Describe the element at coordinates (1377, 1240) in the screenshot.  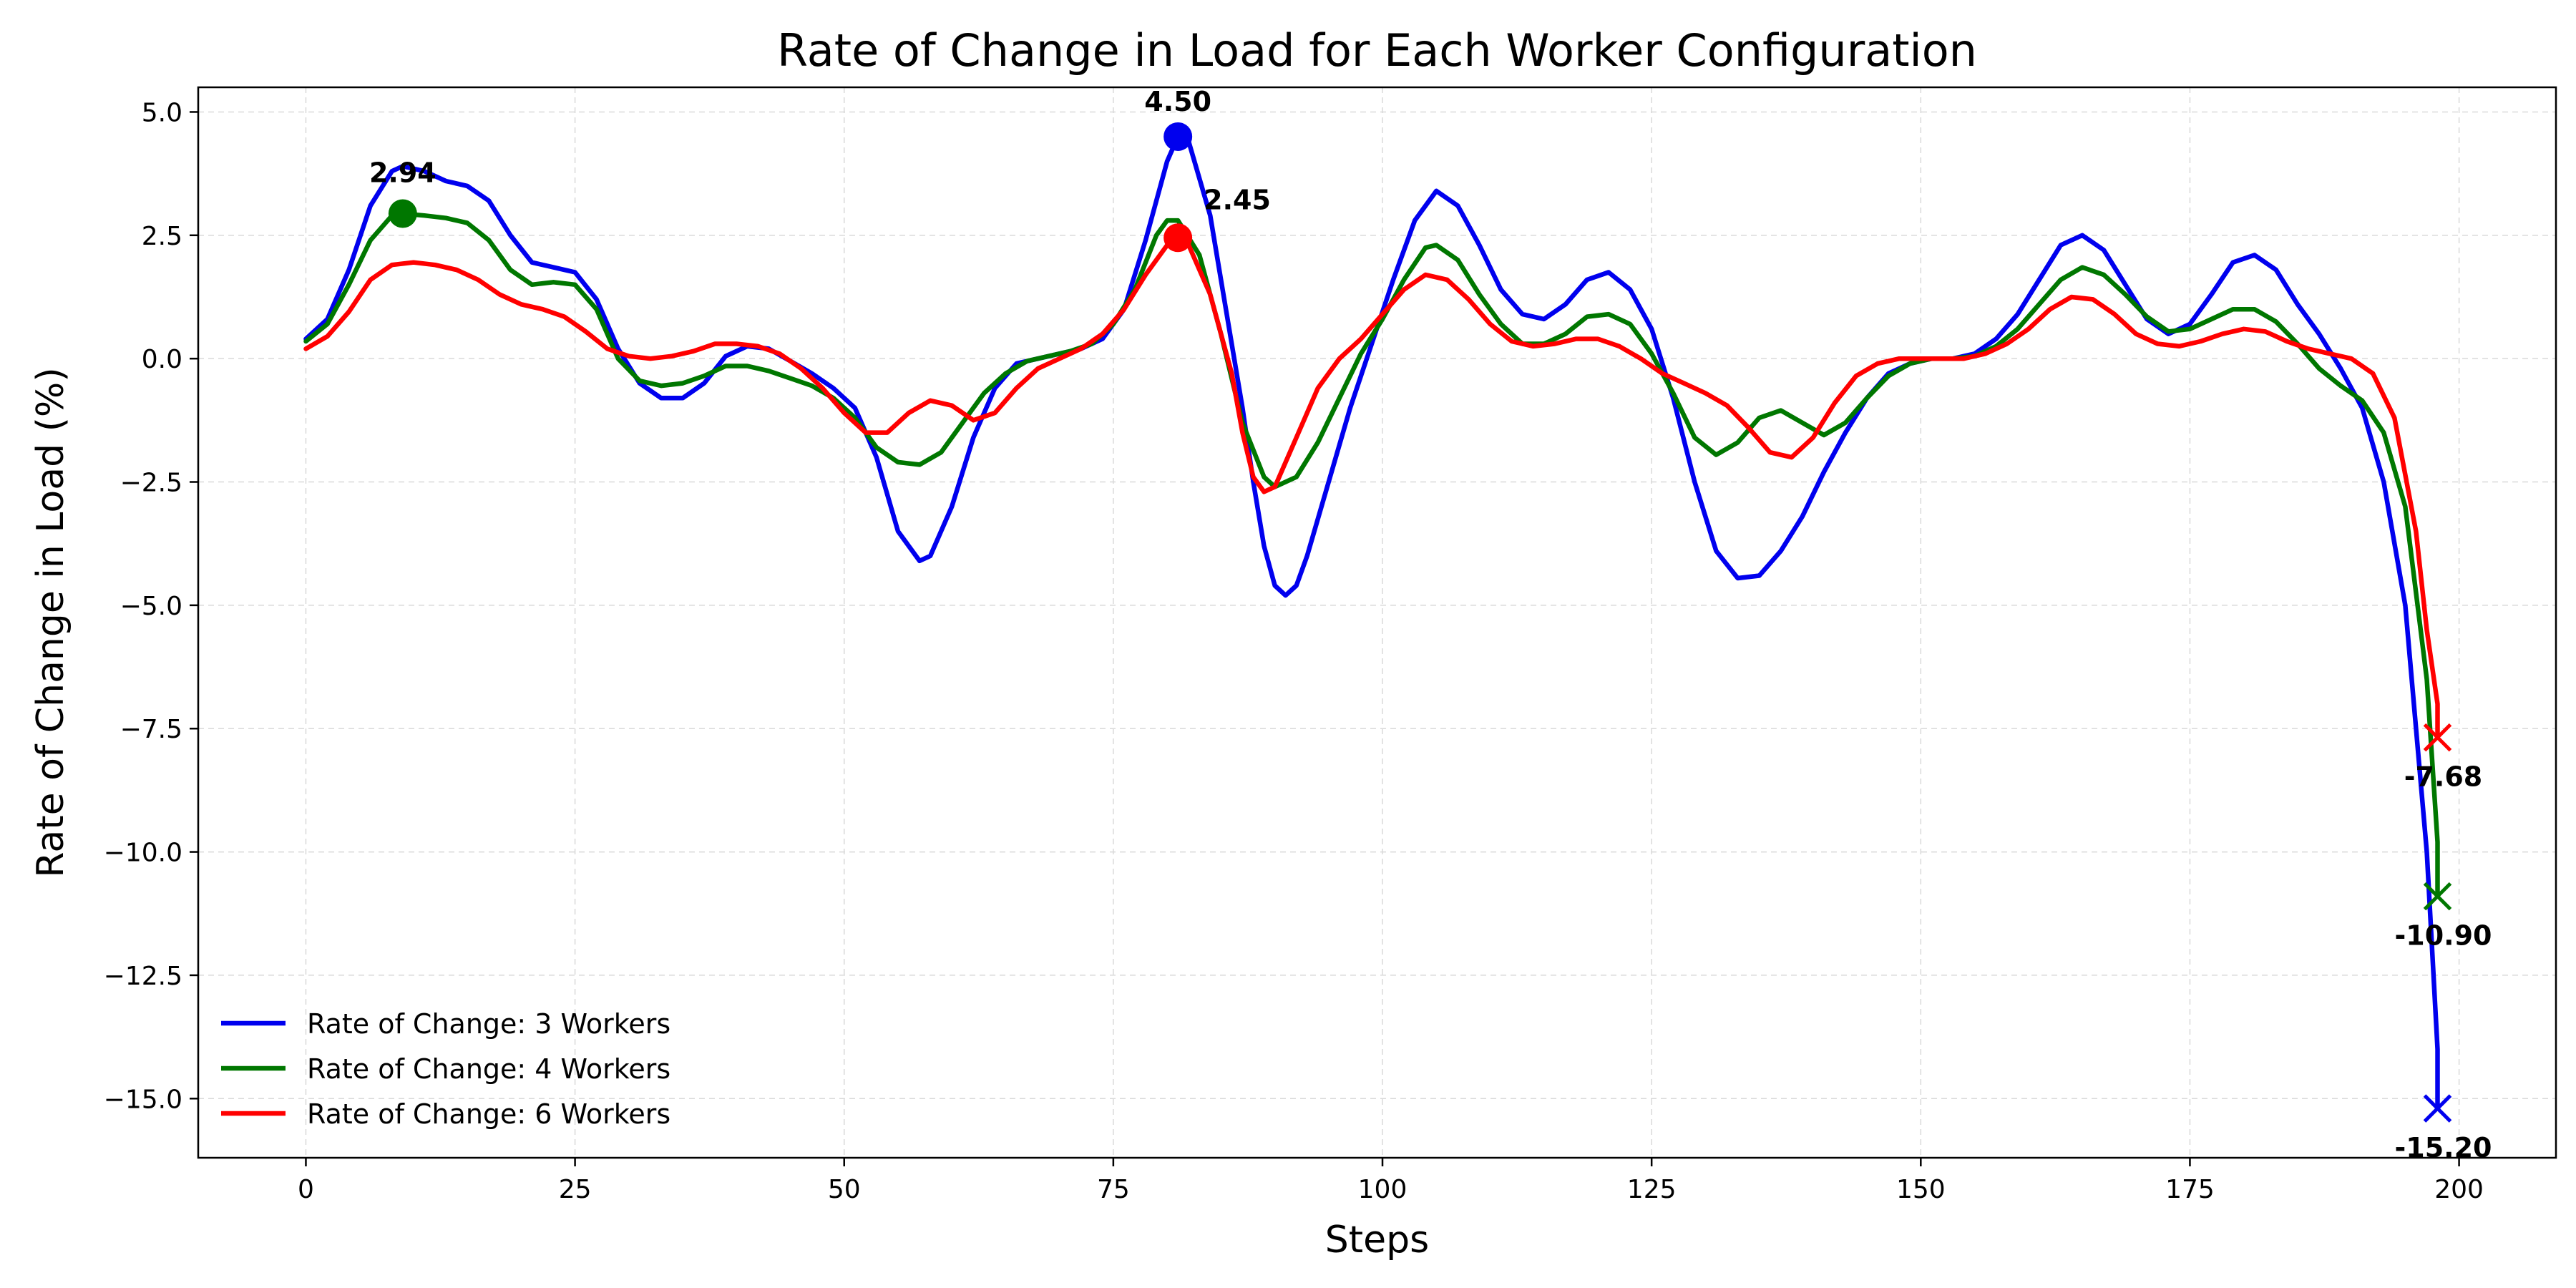
I see `x-axis-label: Steps` at that location.